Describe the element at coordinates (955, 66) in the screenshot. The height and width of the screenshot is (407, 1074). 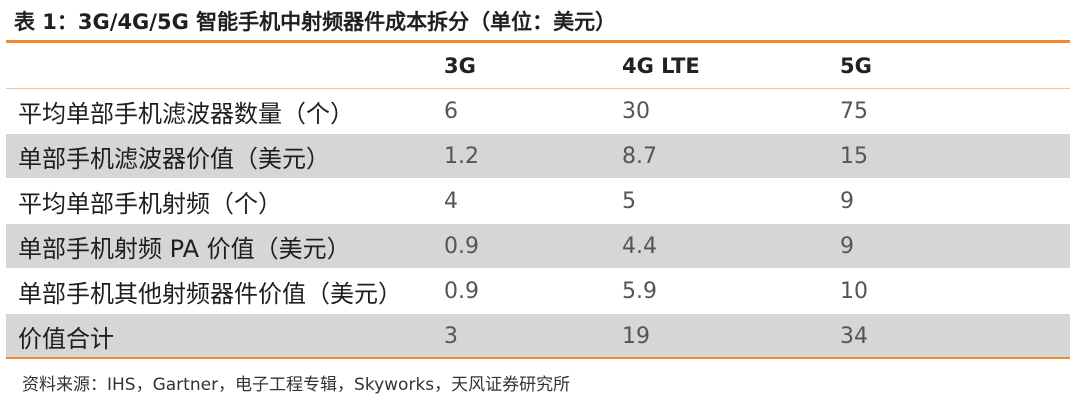
I see `header-cell-5g: 5G` at that location.